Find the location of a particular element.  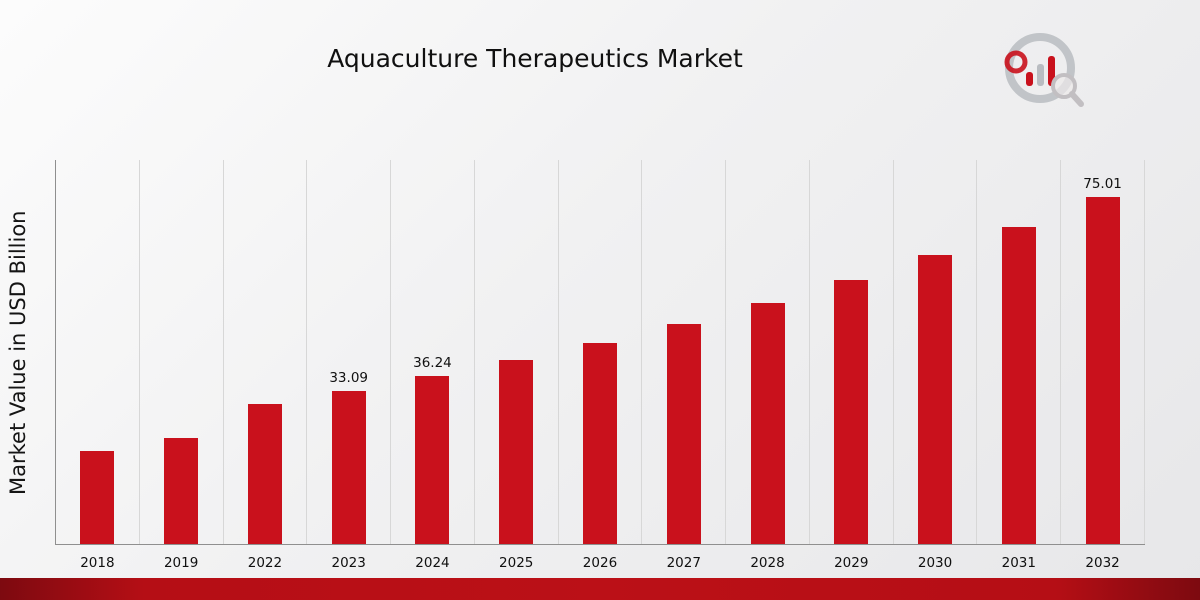

bar-column: 2022 is located at coordinates (266, 365).